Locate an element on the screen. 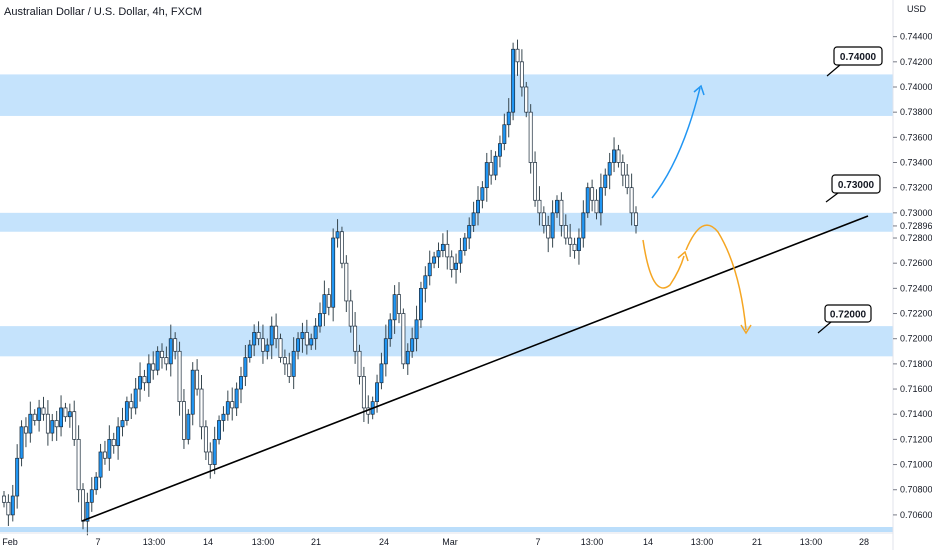 This screenshot has height=550, width=932. bullish-arrowhead is located at coordinates (699, 90).